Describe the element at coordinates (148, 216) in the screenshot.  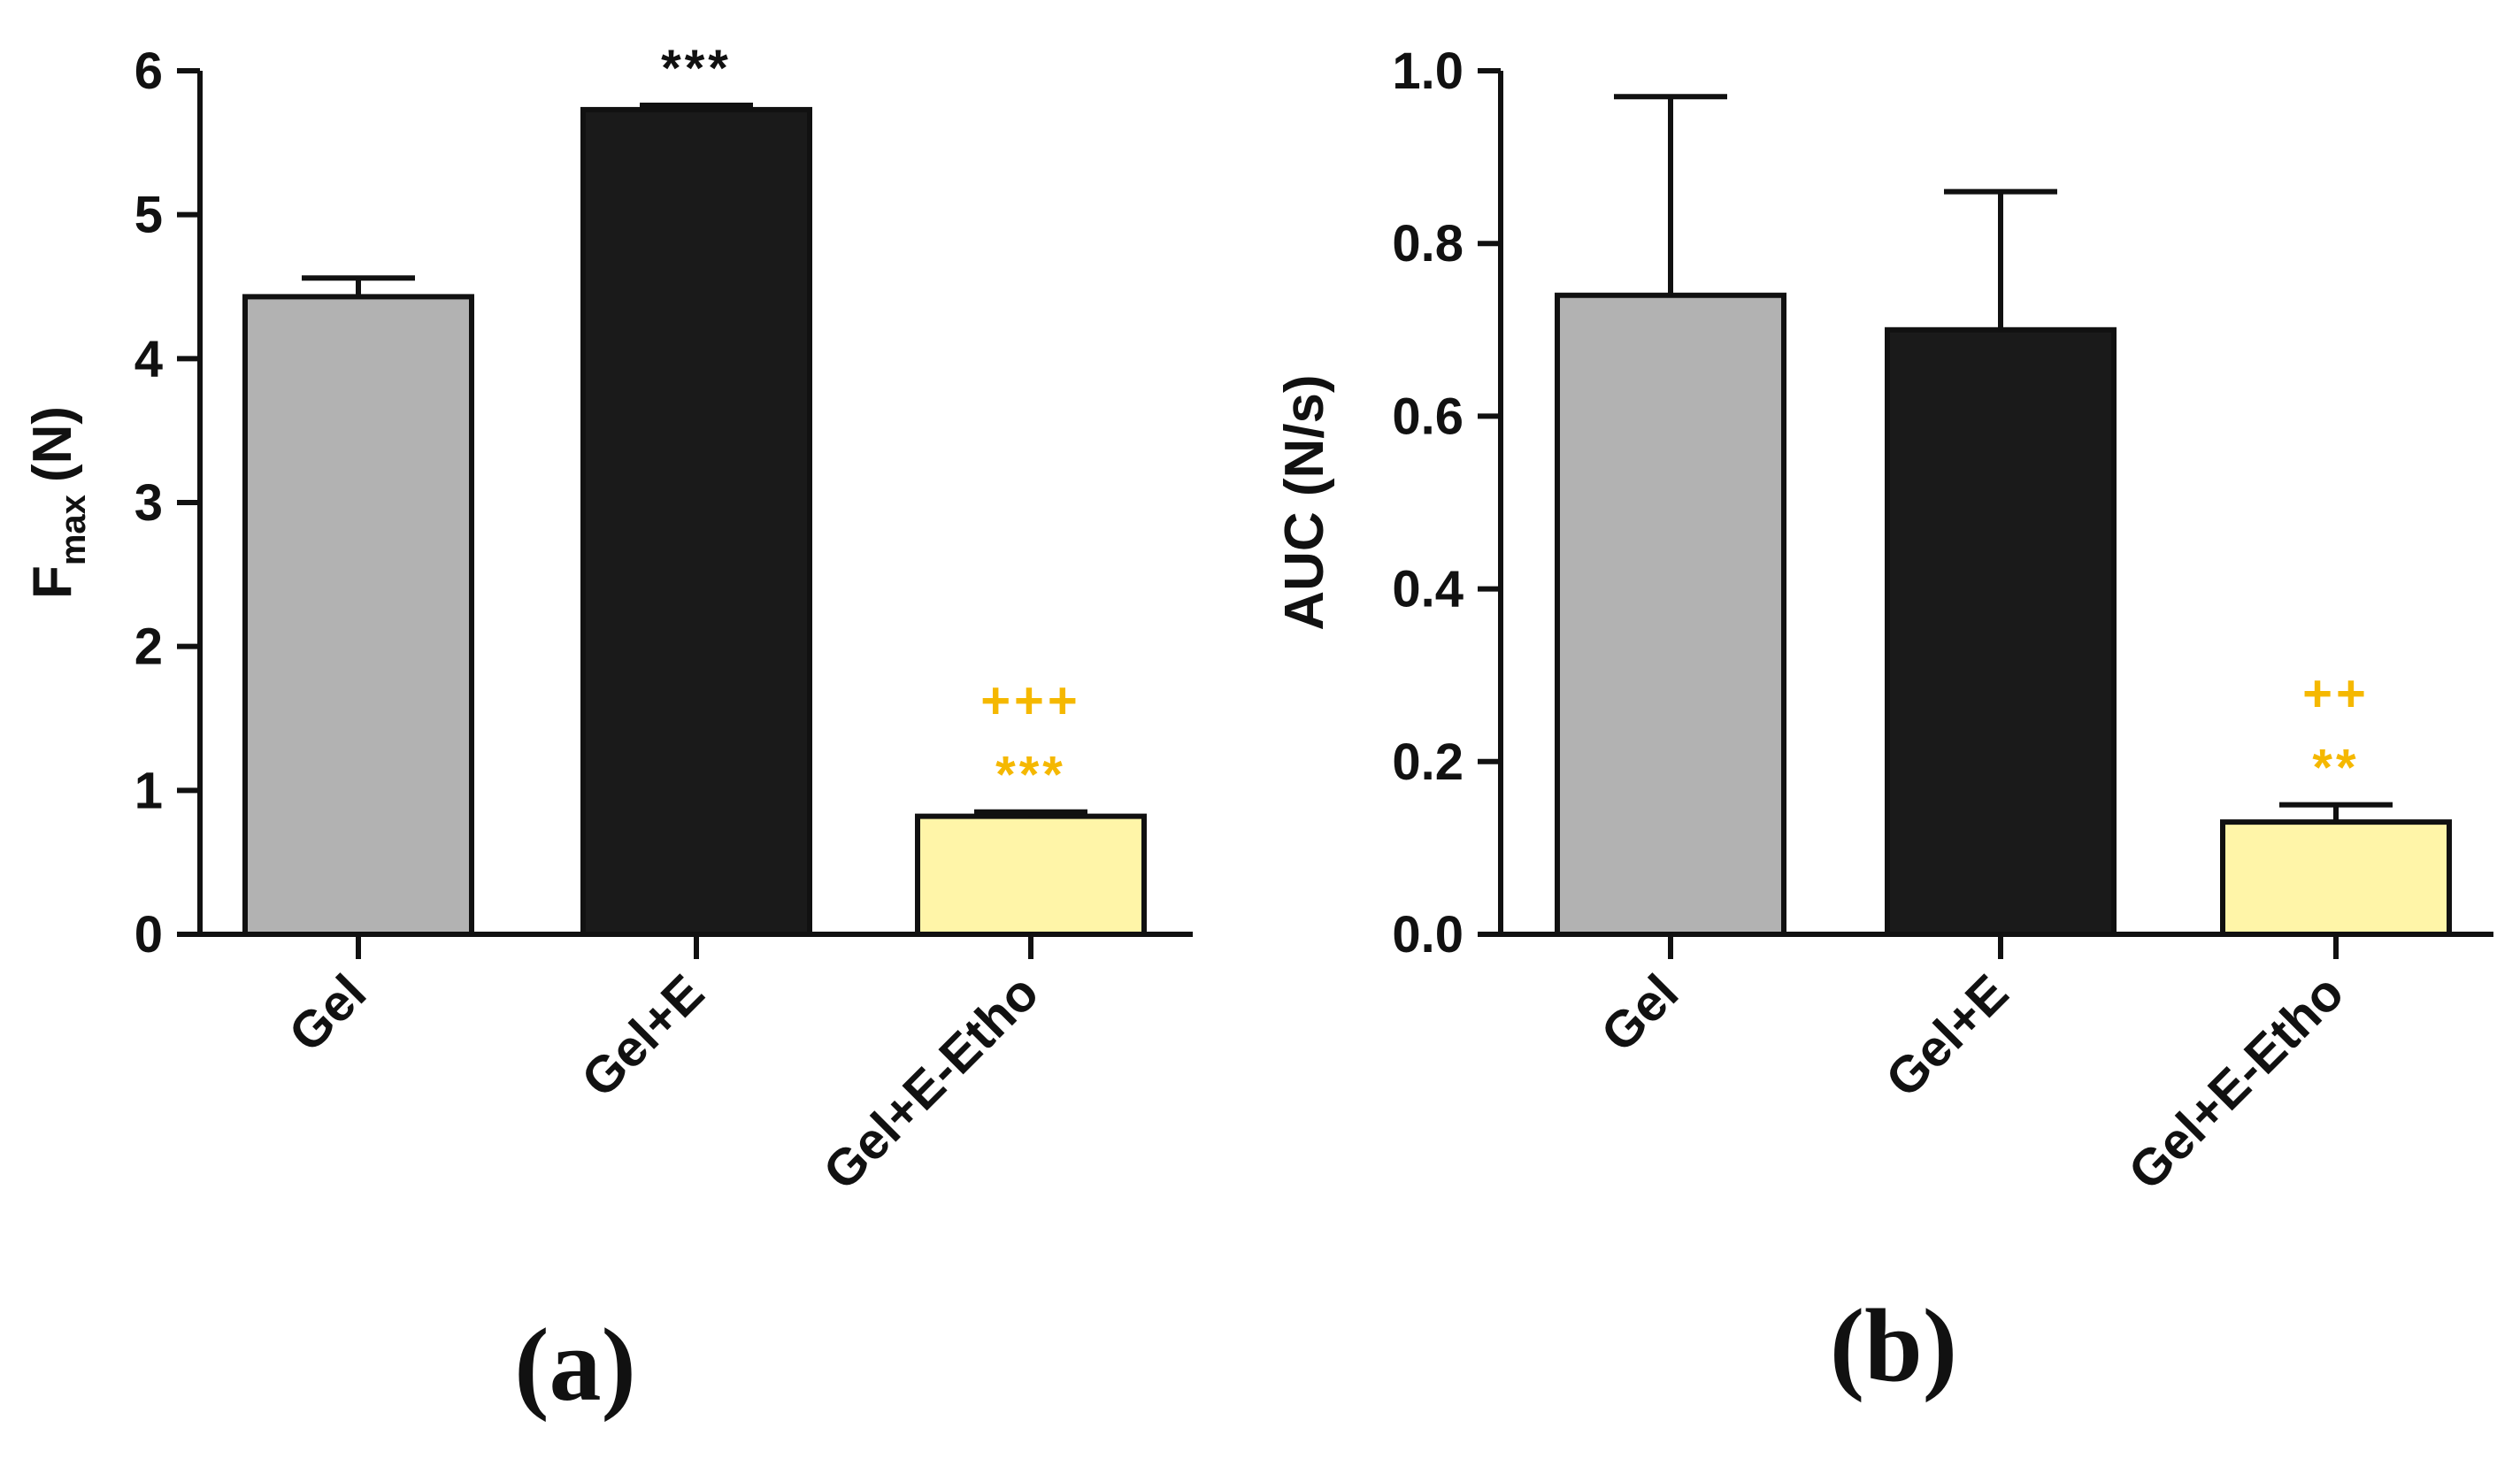
I see `y-tick-label: 5` at that location.